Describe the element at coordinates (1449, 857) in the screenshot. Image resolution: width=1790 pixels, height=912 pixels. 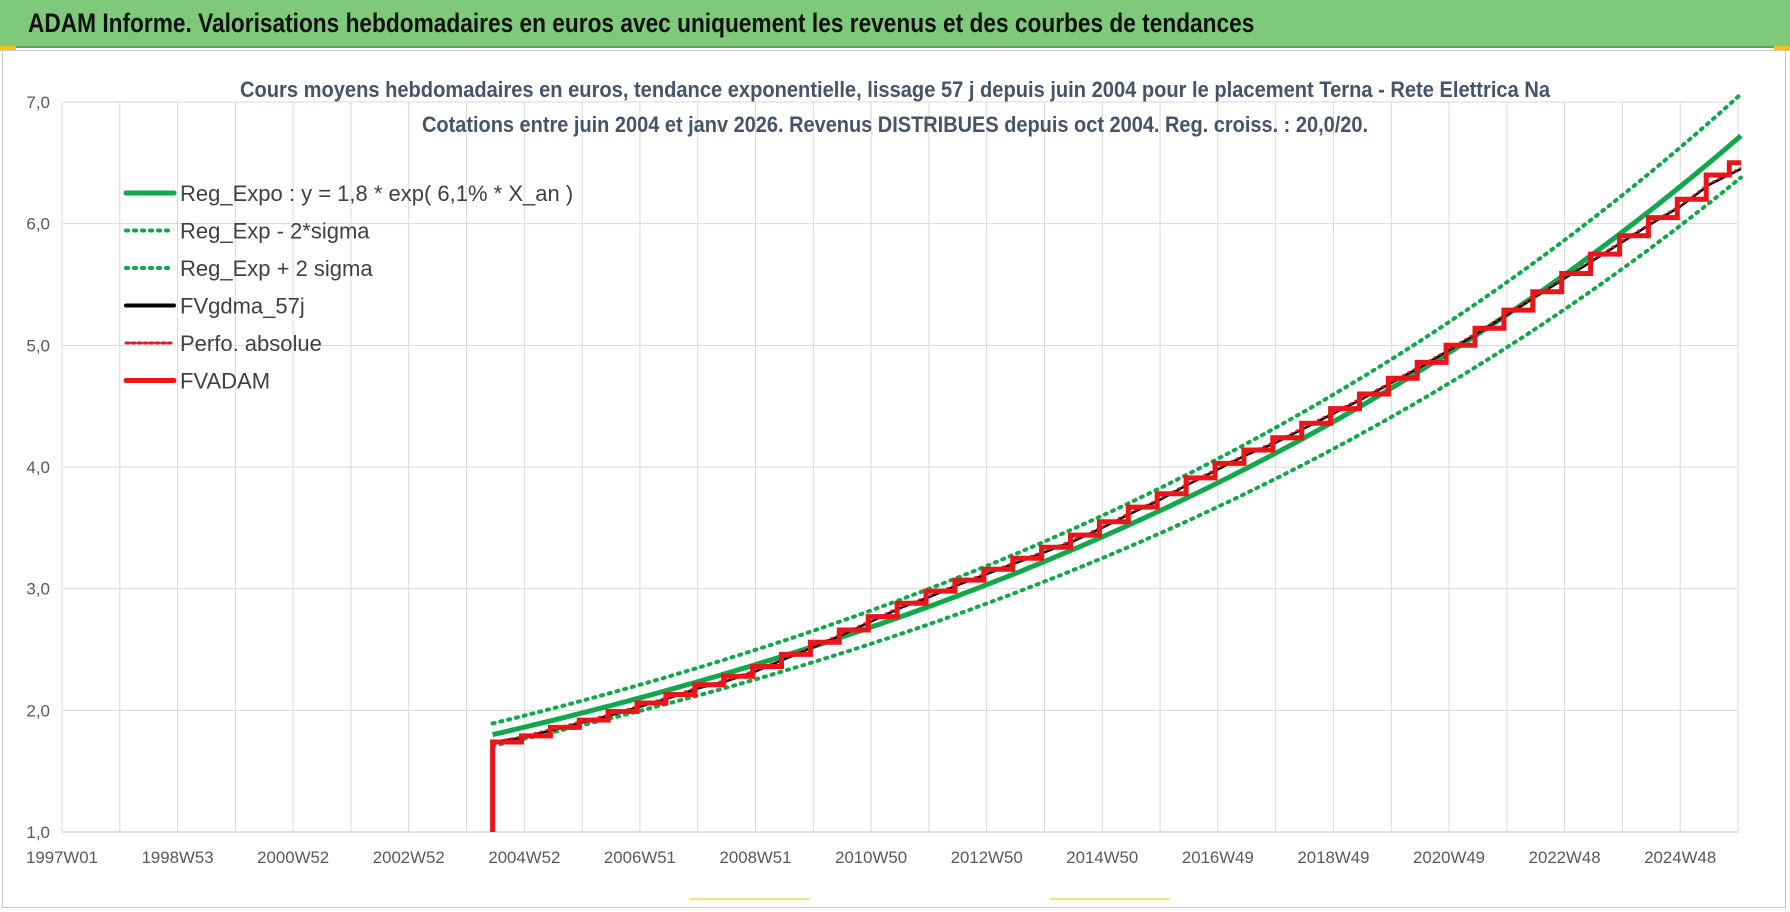
I see `x-tick-label: 2020W49` at that location.